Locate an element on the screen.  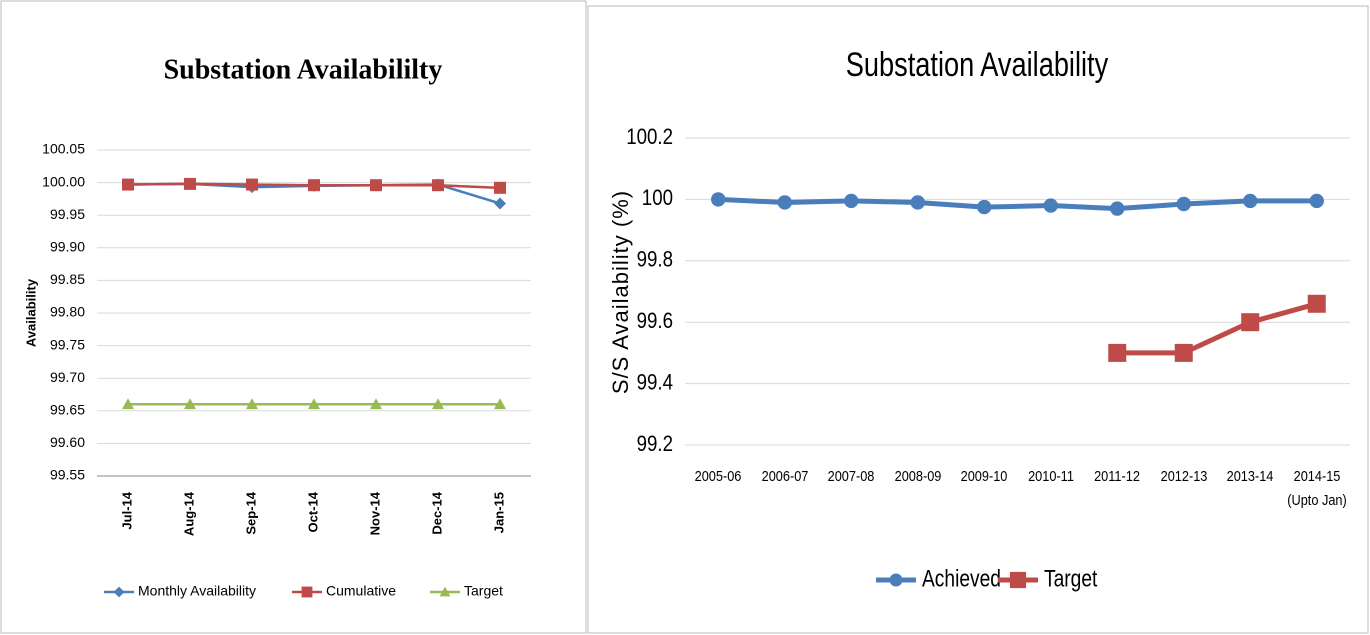
x-tick-label-box: 2009-10 is located at coordinates (984, 476).